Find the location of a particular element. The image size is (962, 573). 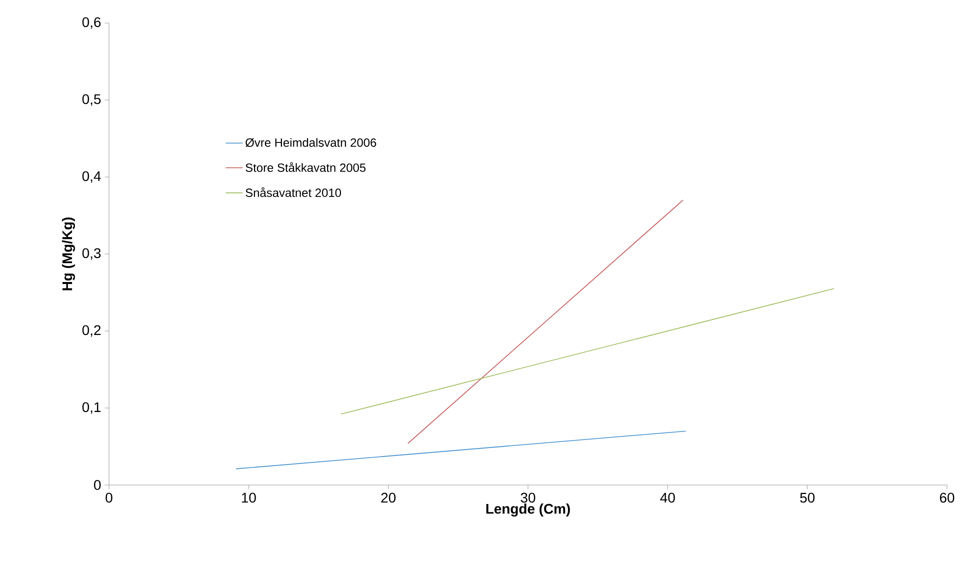

y-tick-label: 0 is located at coordinates (97, 485).